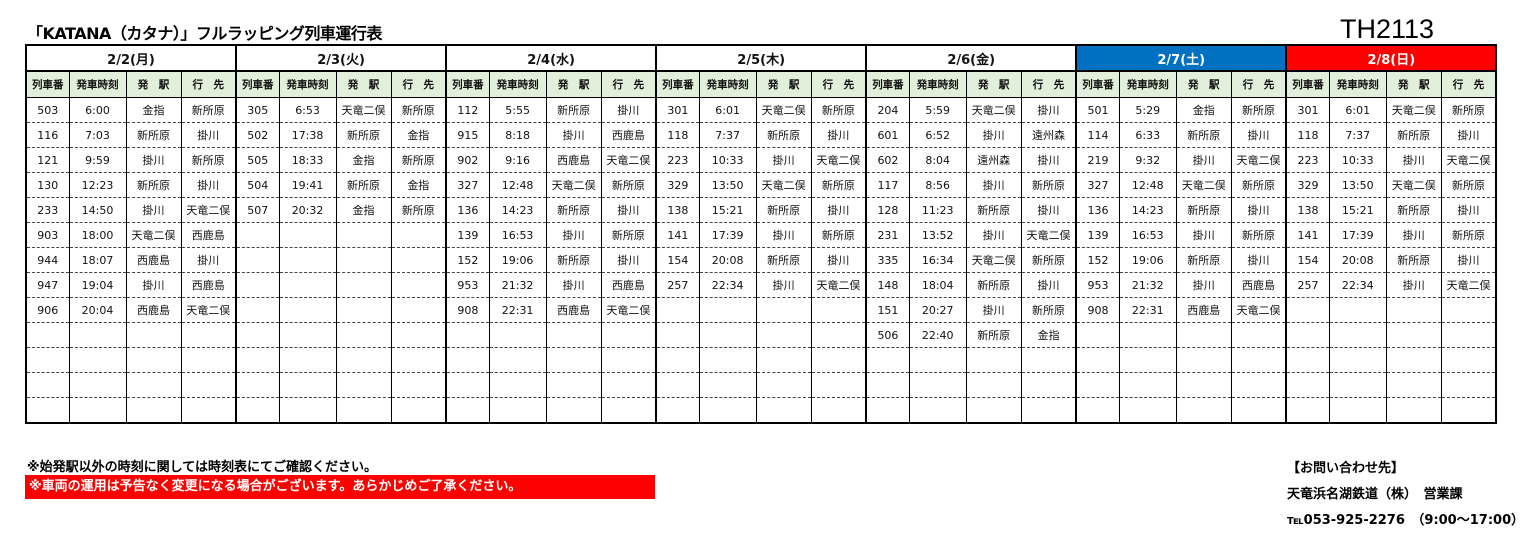  What do you see at coordinates (97, 310) in the screenshot?
I see `departure-time-cell: 20:04` at bounding box center [97, 310].